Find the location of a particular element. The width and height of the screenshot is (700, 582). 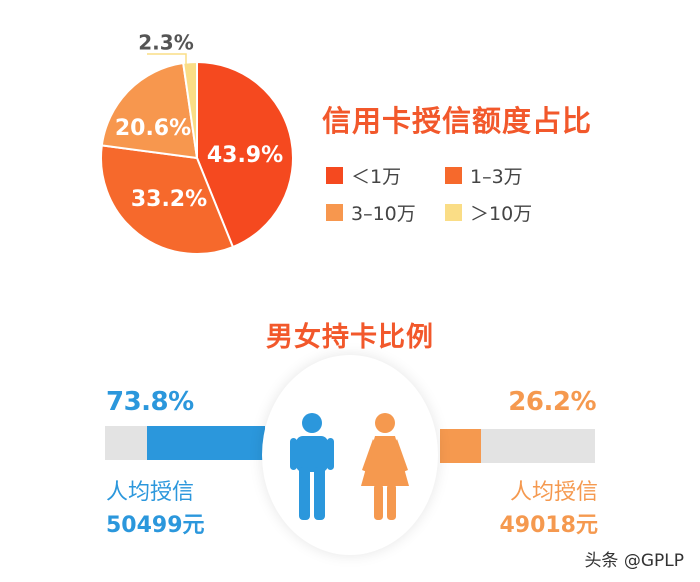

pie-chart-title: 信用卡授信额度占比 is located at coordinates (457, 121).